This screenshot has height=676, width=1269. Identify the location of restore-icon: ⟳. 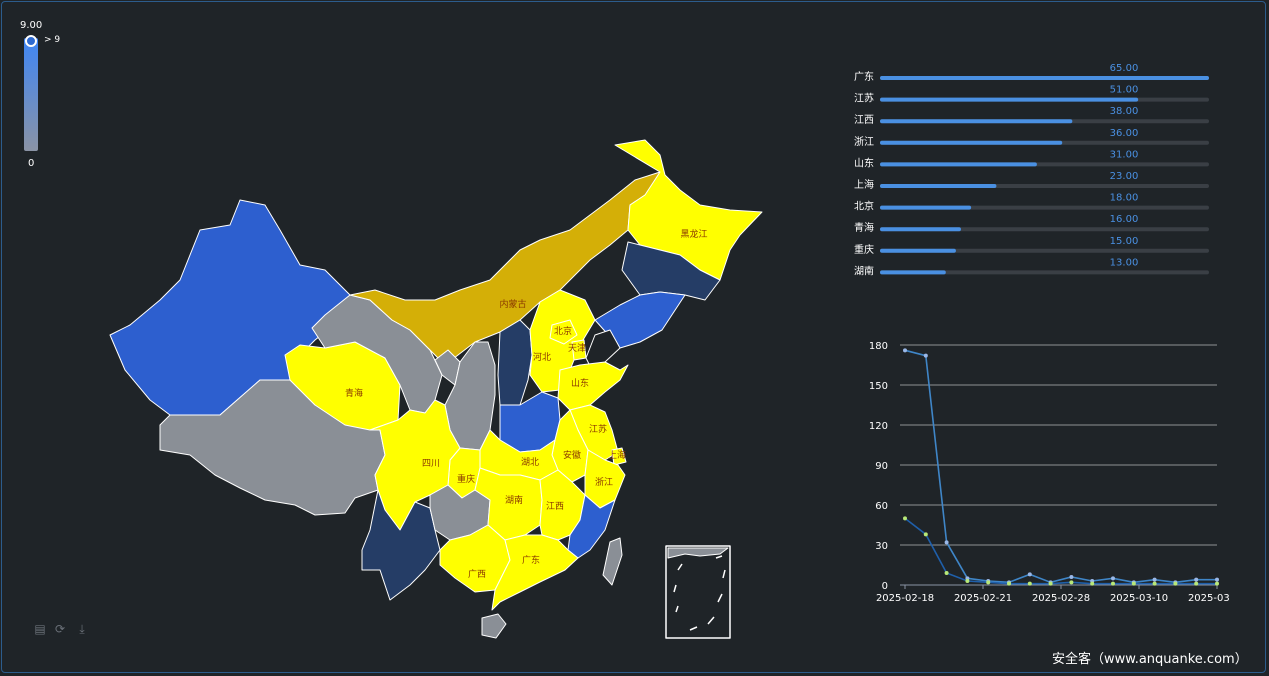
(60, 629).